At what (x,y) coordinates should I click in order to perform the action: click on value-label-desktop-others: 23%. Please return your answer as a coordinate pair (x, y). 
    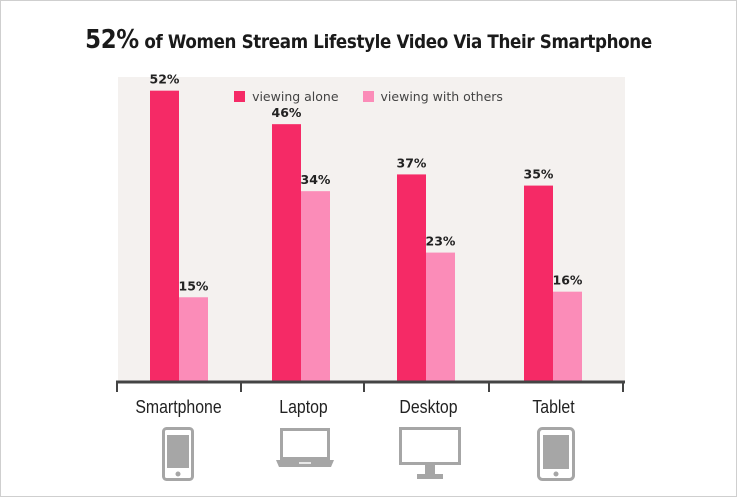
    Looking at the image, I should click on (441, 241).